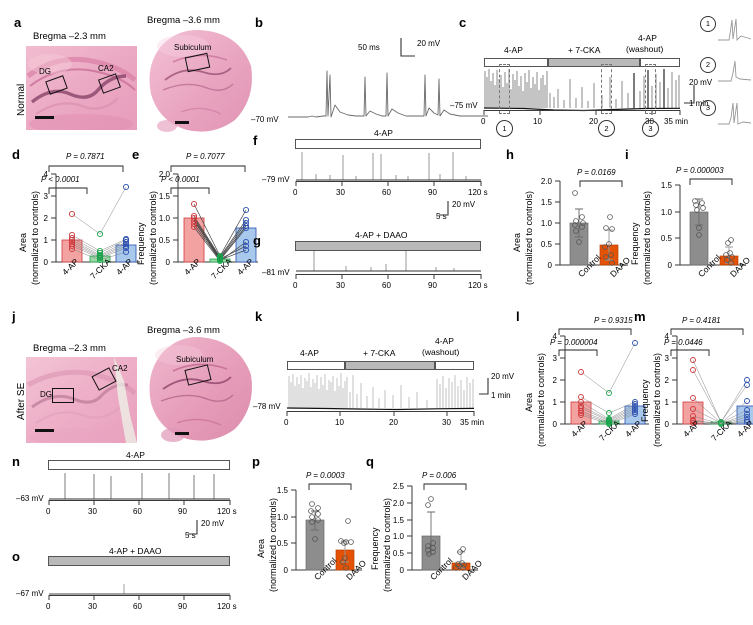 Image resolution: width=753 pixels, height=625 pixels. Describe the element at coordinates (183, 20) in the screenshot. I see `panel-a-right-title: Bregma –3.6 mm` at that location.